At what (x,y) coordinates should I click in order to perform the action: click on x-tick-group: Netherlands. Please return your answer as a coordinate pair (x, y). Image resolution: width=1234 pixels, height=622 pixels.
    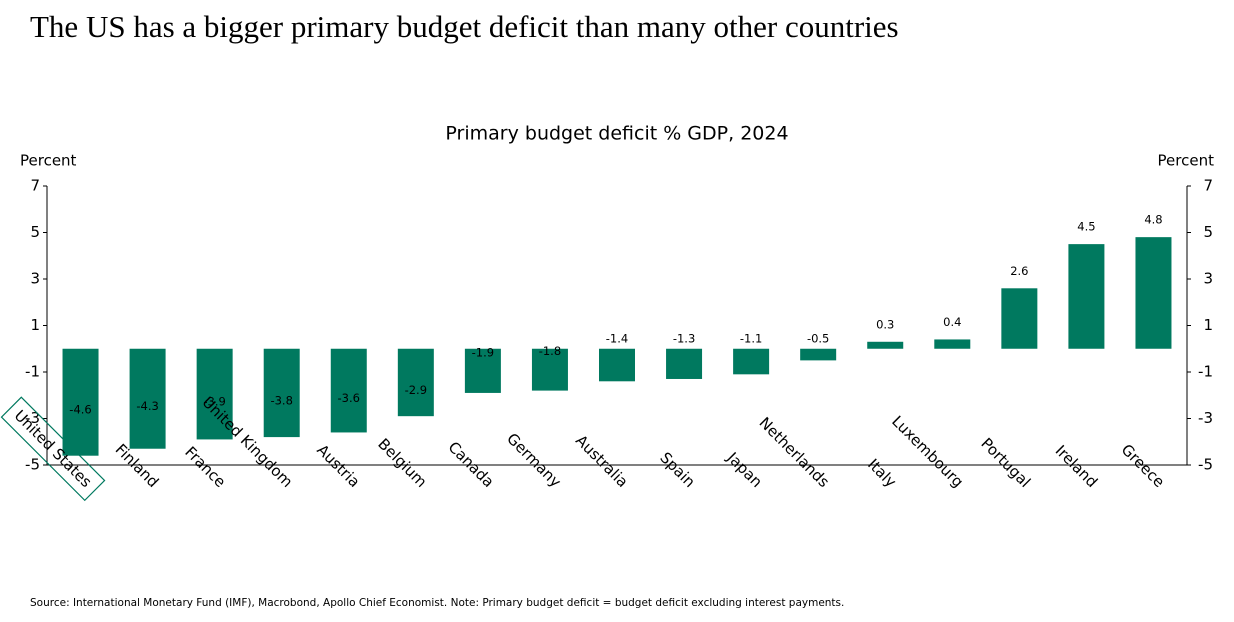
    Looking at the image, I should click on (795, 453).